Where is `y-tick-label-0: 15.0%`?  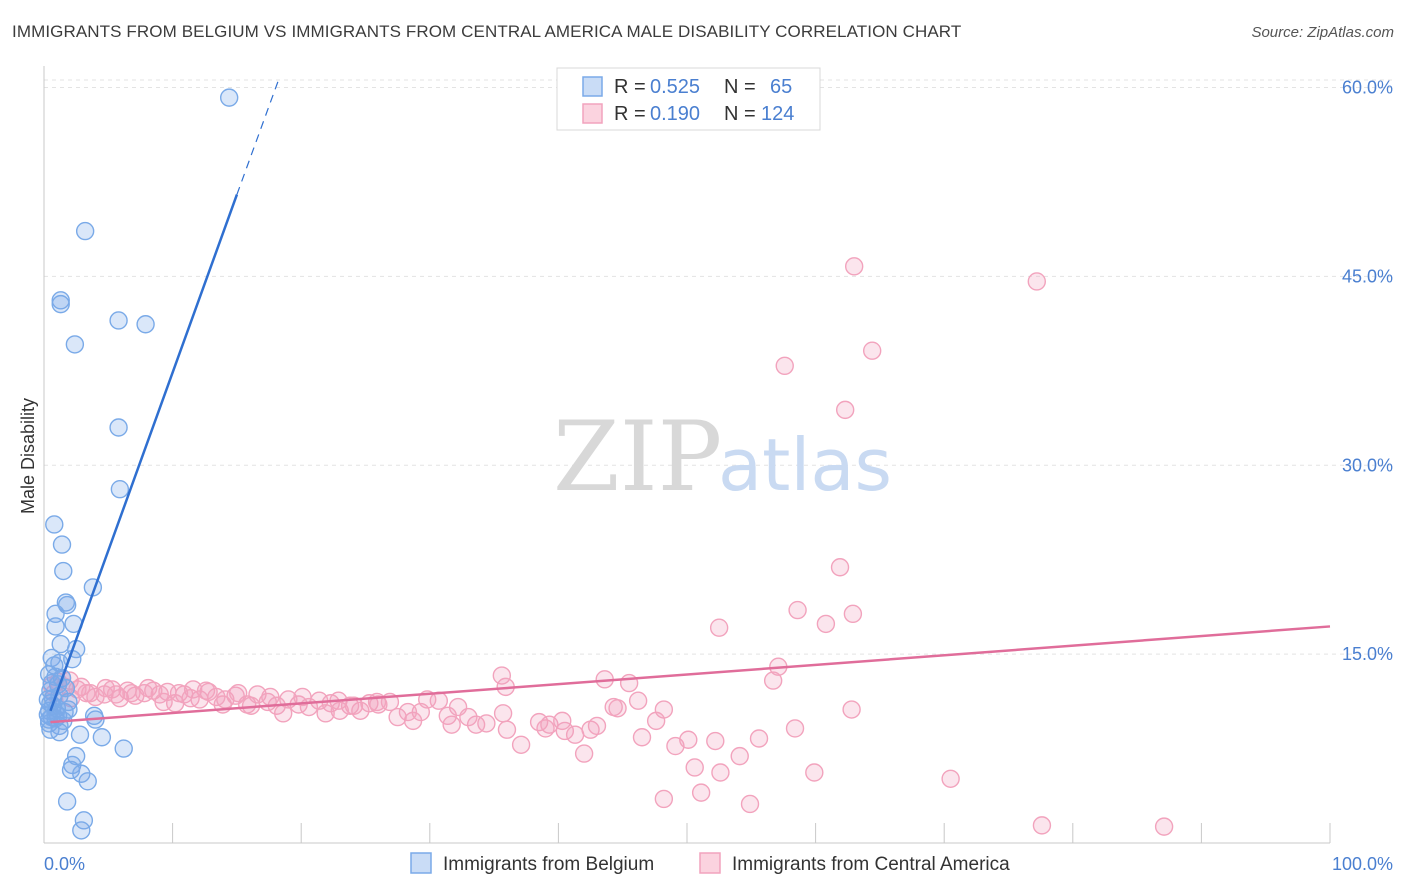
y-tick-label-0: 15.0% is located at coordinates (1367, 654).